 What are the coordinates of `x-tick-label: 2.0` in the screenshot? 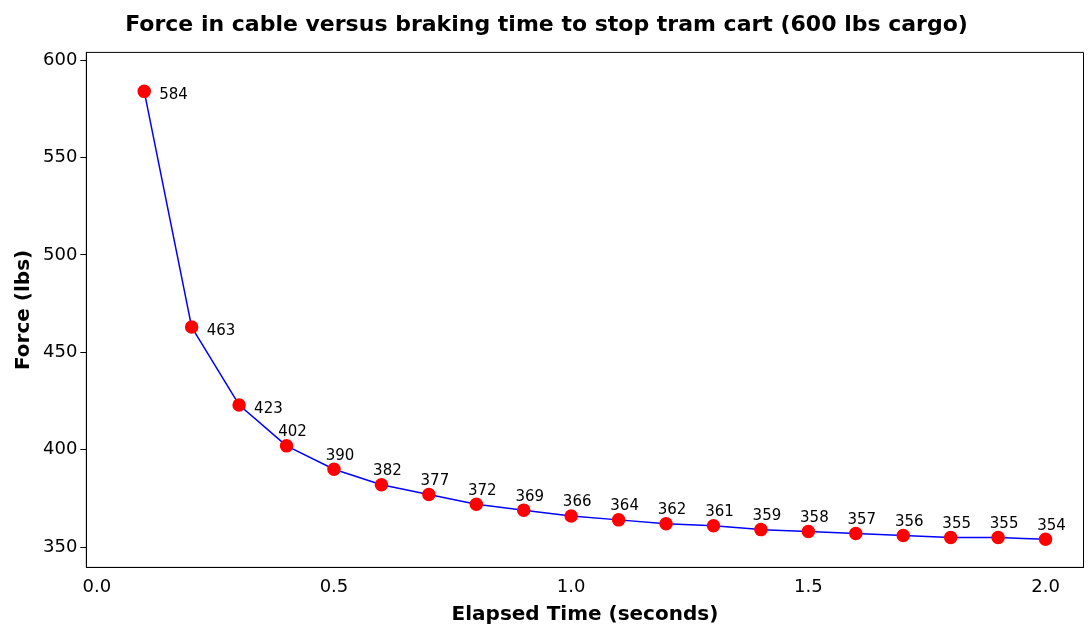 It's located at (1045, 585).